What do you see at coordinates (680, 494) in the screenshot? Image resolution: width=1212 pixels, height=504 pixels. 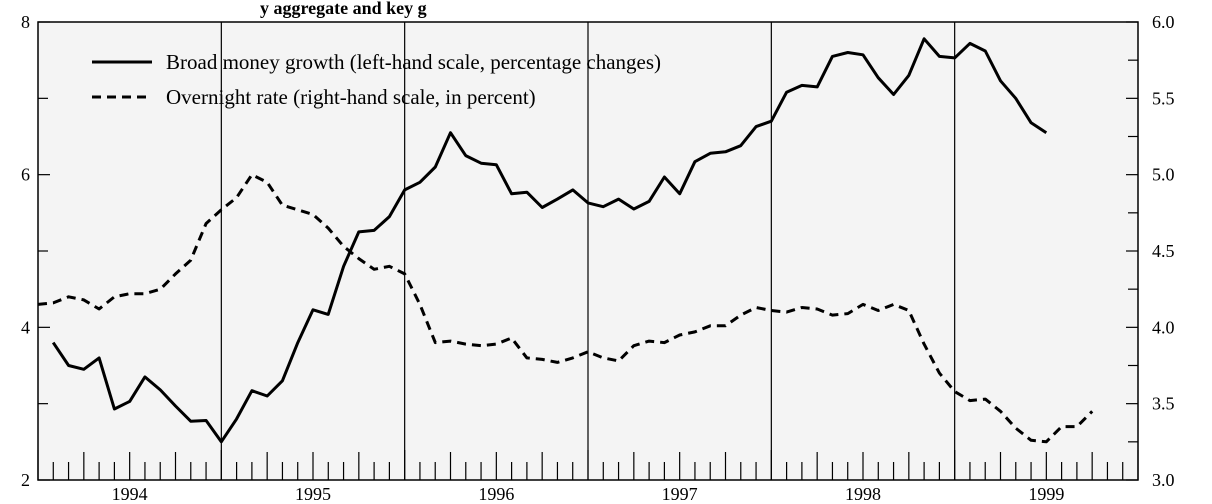 I see `year-label-1997: 1997` at bounding box center [680, 494].